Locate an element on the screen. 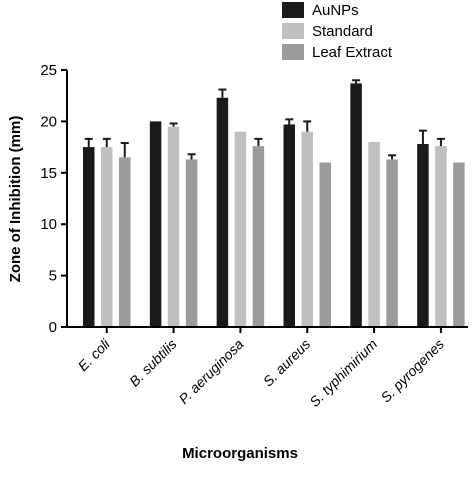 The width and height of the screenshot is (474, 479). legend-label: Leaf Extract is located at coordinates (352, 52).